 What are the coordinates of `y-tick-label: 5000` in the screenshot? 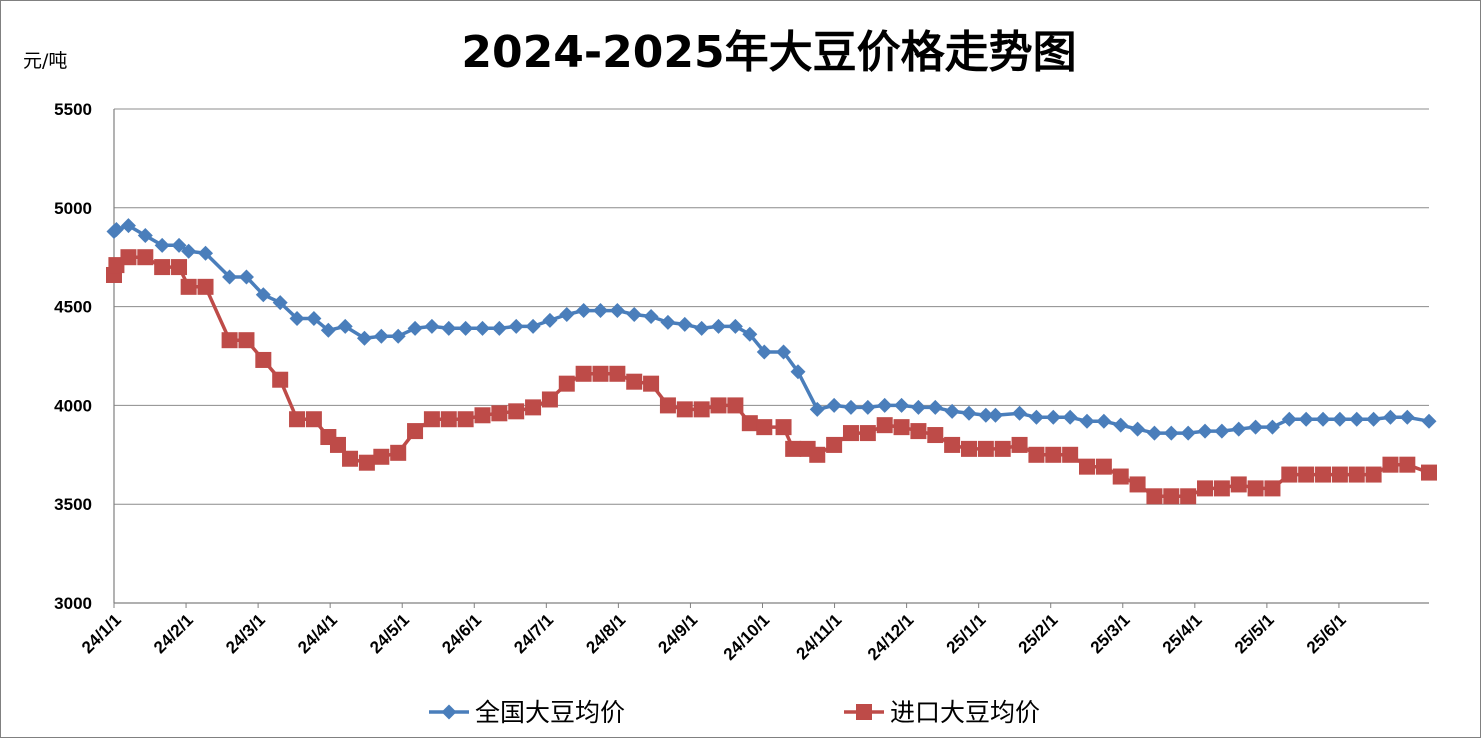 It's located at (73, 208).